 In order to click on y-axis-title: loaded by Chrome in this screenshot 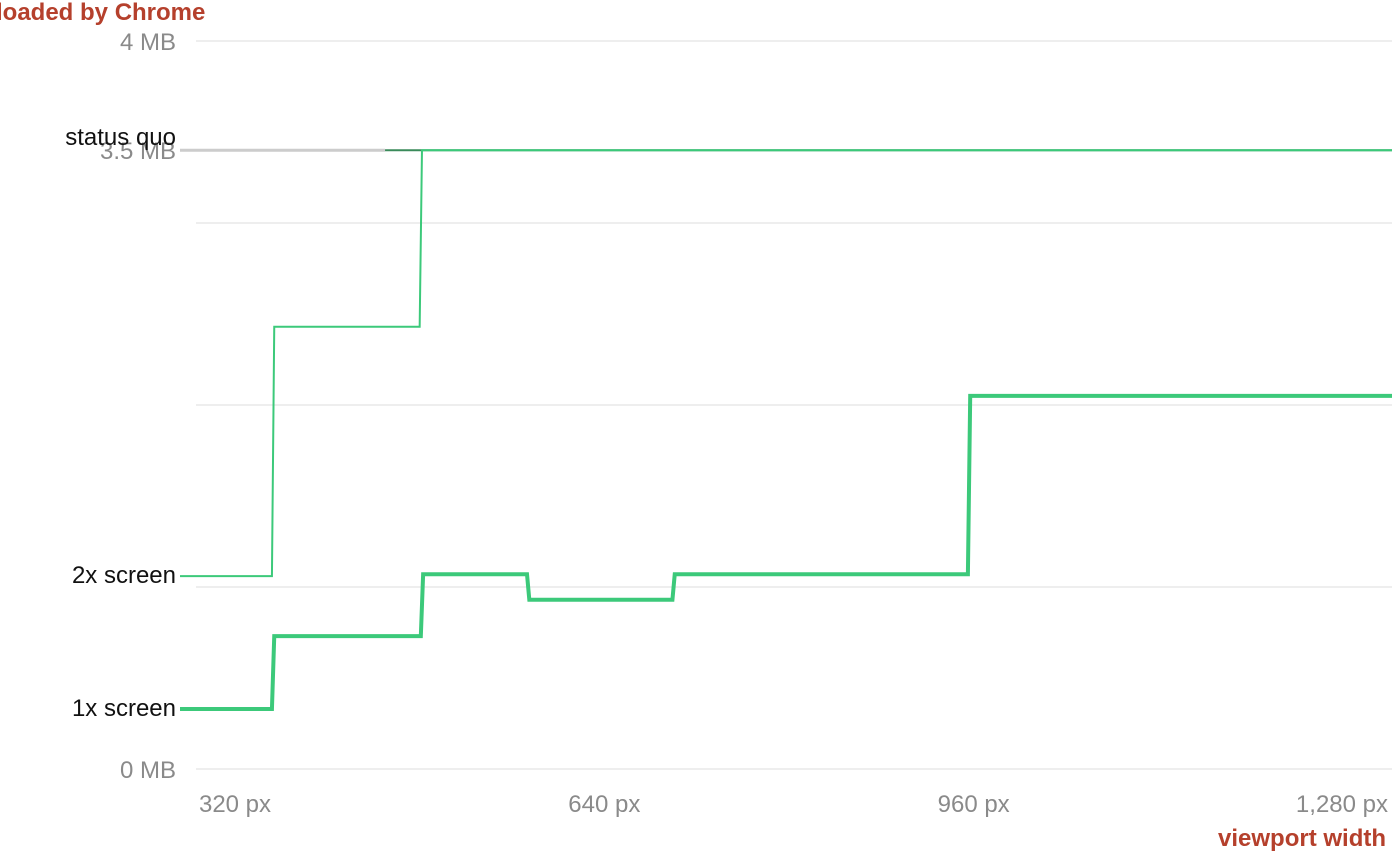, I will do `click(102, 13)`.